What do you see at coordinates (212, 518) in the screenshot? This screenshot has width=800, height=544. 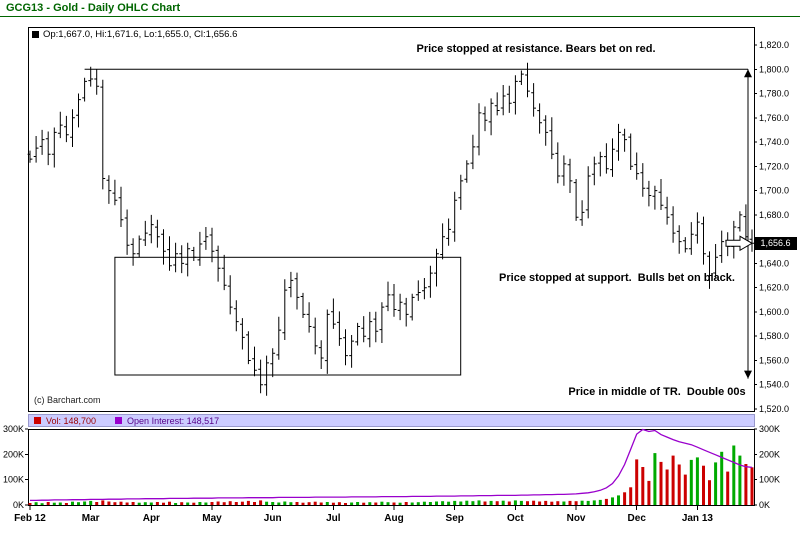 I see `x-axis-label: May` at bounding box center [212, 518].